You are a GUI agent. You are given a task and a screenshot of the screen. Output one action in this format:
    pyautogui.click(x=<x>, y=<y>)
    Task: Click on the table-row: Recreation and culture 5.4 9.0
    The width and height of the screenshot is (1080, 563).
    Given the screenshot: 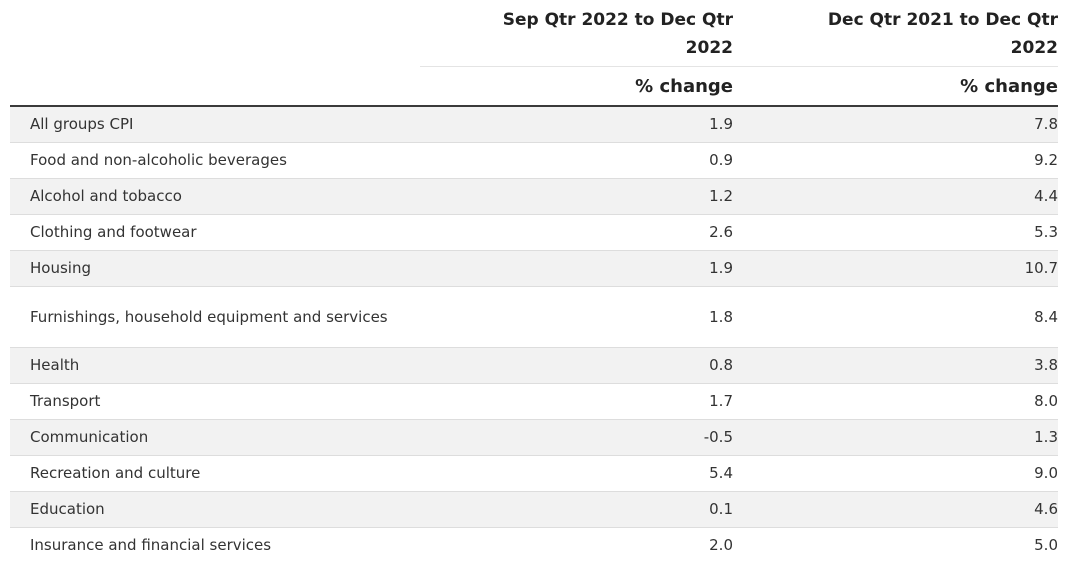 What is the action you would take?
    pyautogui.click(x=534, y=473)
    